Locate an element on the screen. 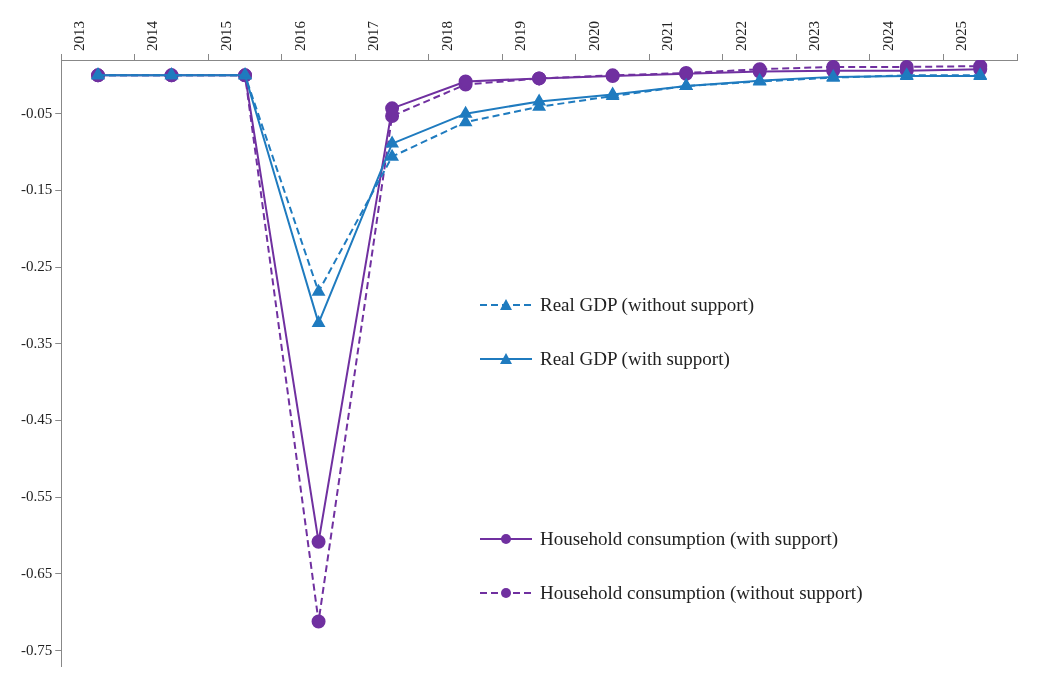  x-tick-label: 2021 is located at coordinates (667, 36).